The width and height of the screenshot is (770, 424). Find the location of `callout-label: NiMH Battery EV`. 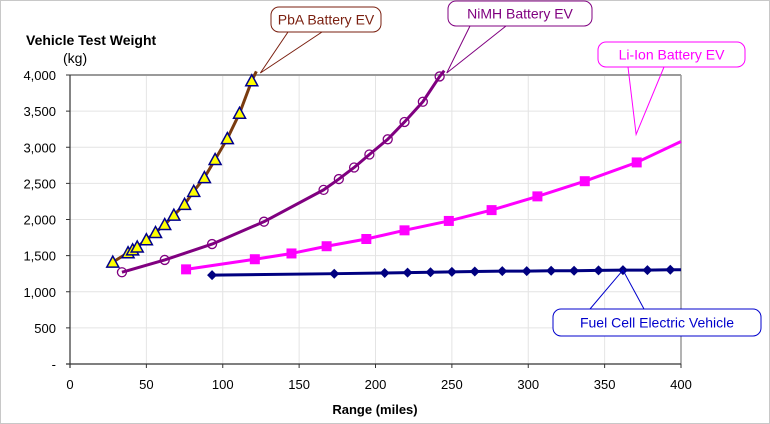

callout-label: NiMH Battery EV is located at coordinates (520, 14).